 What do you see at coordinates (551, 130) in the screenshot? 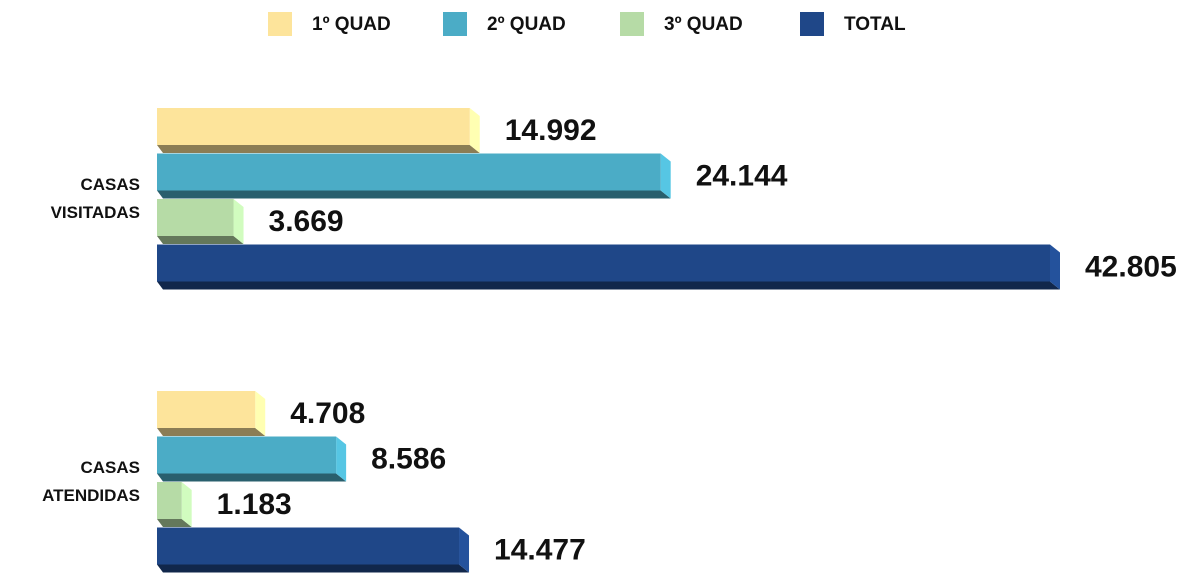
I see `value-label: 14.992` at bounding box center [551, 130].